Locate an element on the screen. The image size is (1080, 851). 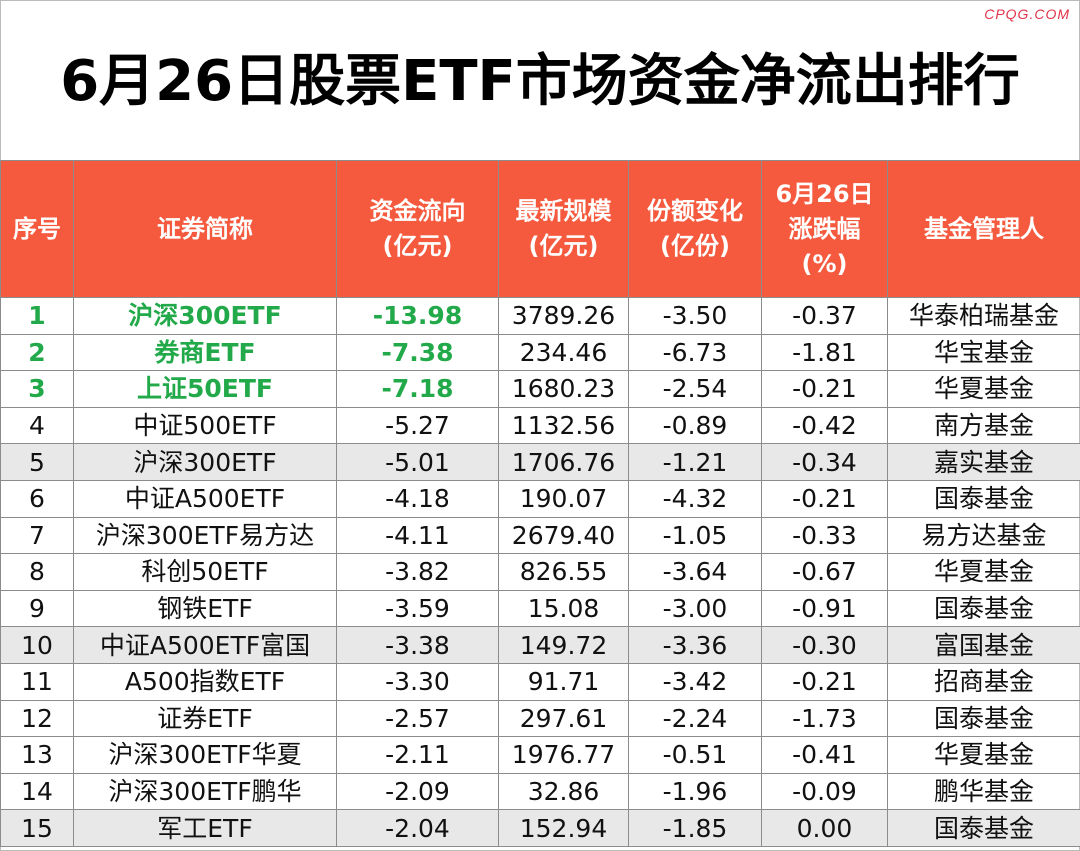
cell-price-change: -0.91 is located at coordinates (824, 608).